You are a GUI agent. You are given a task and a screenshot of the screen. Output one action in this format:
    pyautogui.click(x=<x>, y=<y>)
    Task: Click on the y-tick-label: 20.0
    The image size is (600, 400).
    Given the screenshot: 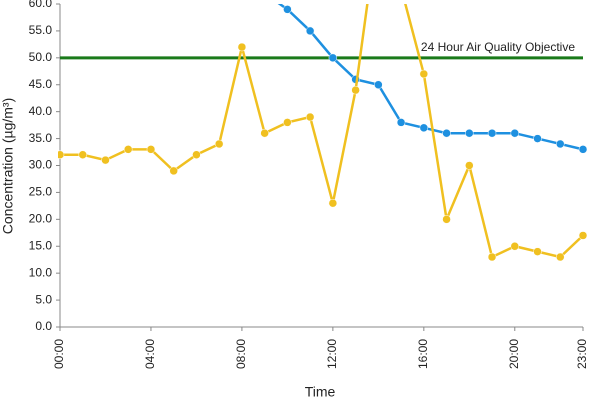 What is the action you would take?
    pyautogui.click(x=41, y=219)
    